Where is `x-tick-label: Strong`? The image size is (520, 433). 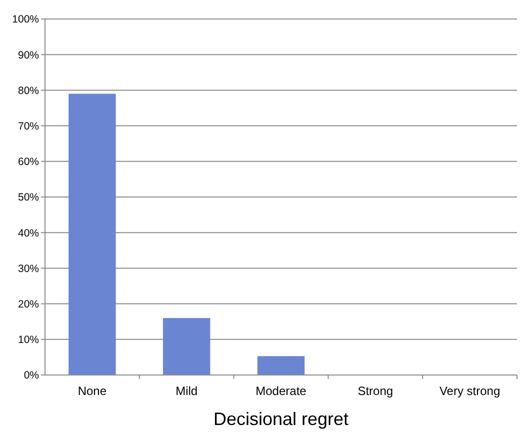
x-tick-label: Strong is located at coordinates (376, 391).